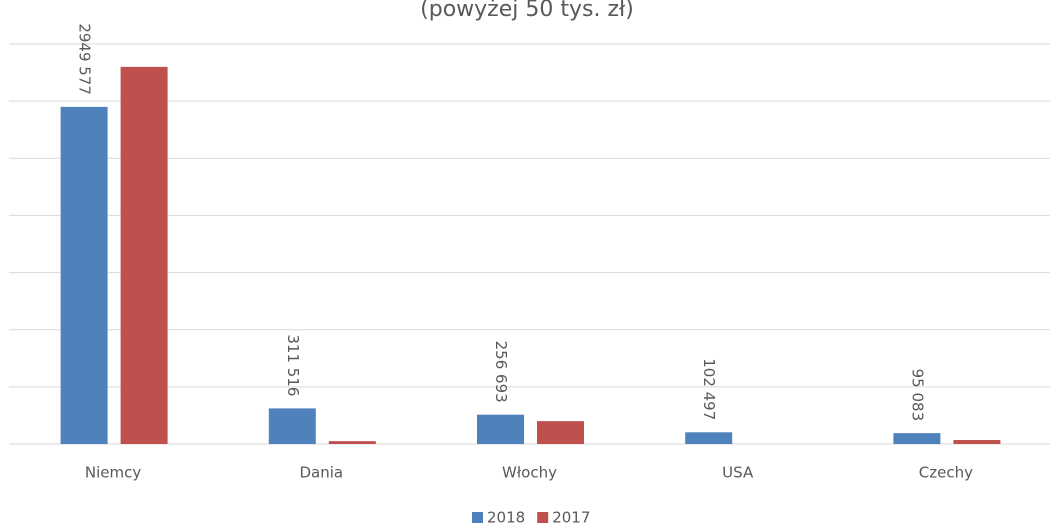 This screenshot has height=525, width=1055. I want to click on data-label: 311 516, so click(293, 365).